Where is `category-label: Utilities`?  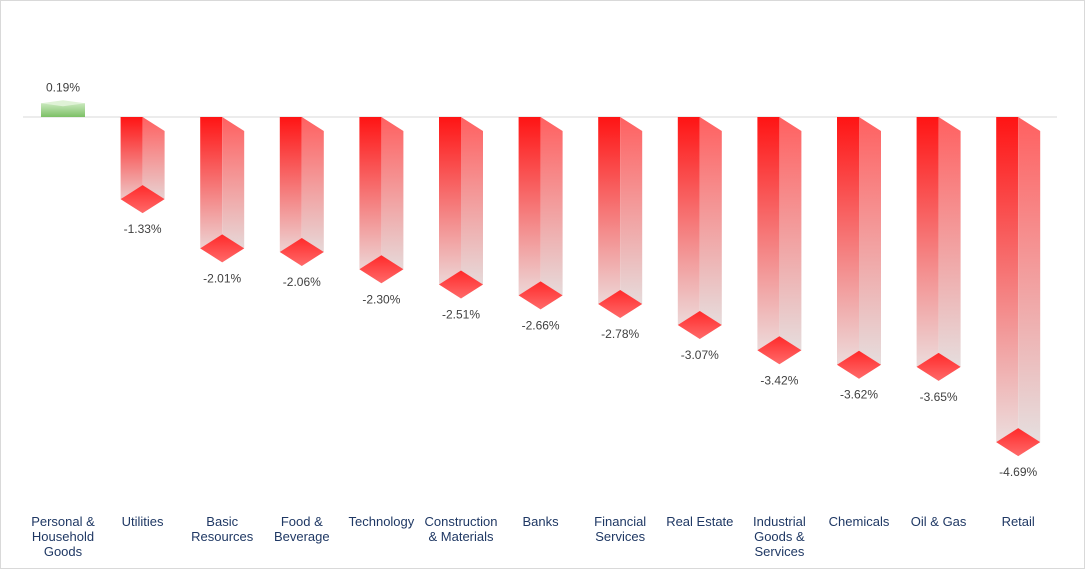 category-label: Utilities is located at coordinates (143, 521).